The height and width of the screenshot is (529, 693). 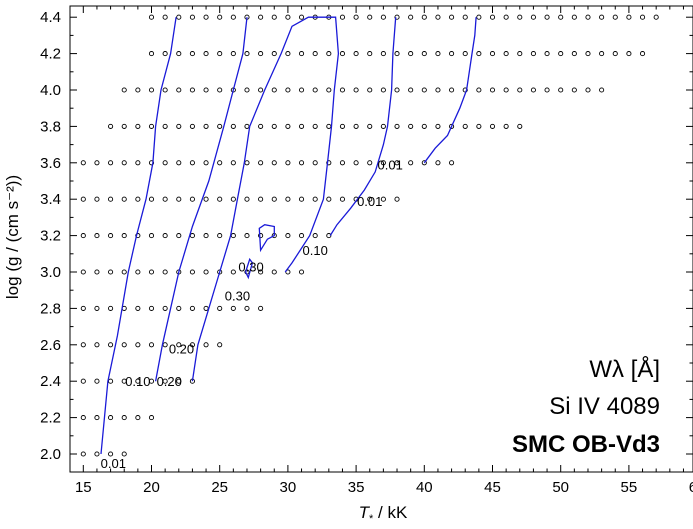 What do you see at coordinates (315, 250) in the screenshot?
I see `contour-label: 0.10` at bounding box center [315, 250].